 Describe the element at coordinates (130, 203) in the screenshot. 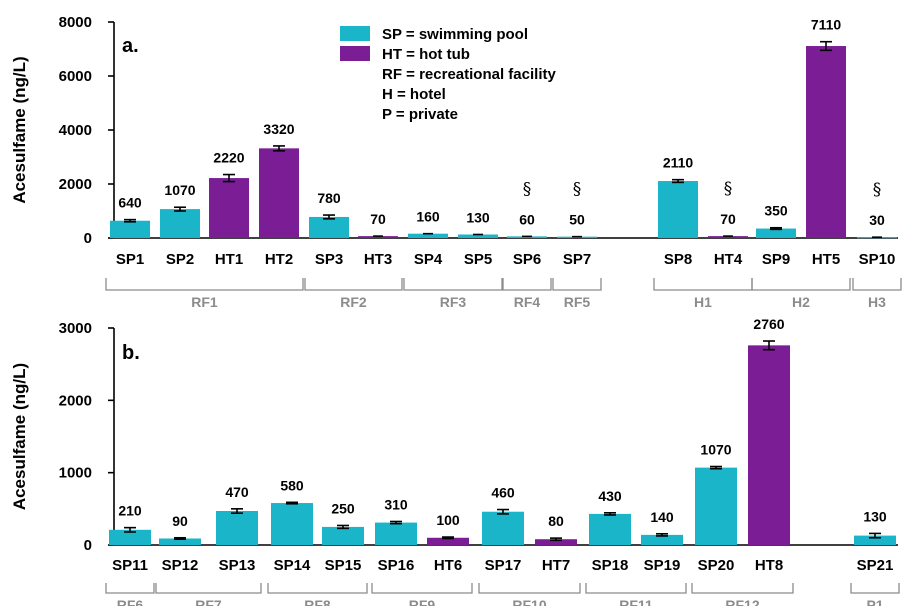

I see `data-label: 640` at that location.